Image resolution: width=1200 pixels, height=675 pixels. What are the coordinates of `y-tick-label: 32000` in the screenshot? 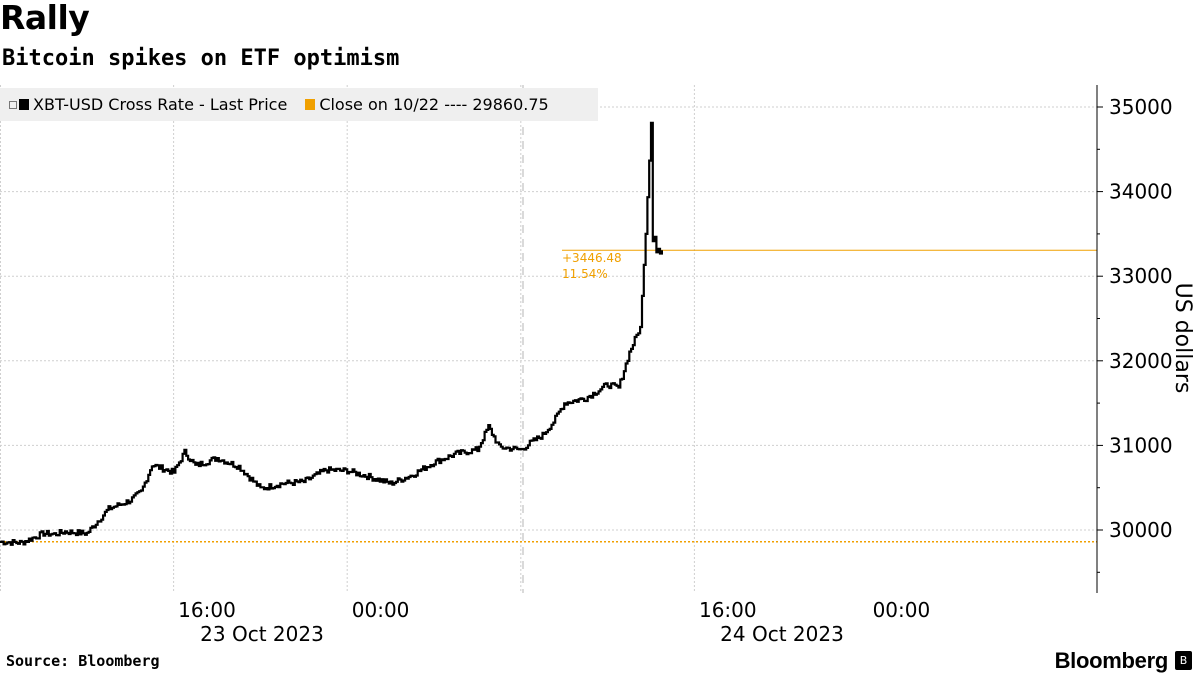 It's located at (1141, 361).